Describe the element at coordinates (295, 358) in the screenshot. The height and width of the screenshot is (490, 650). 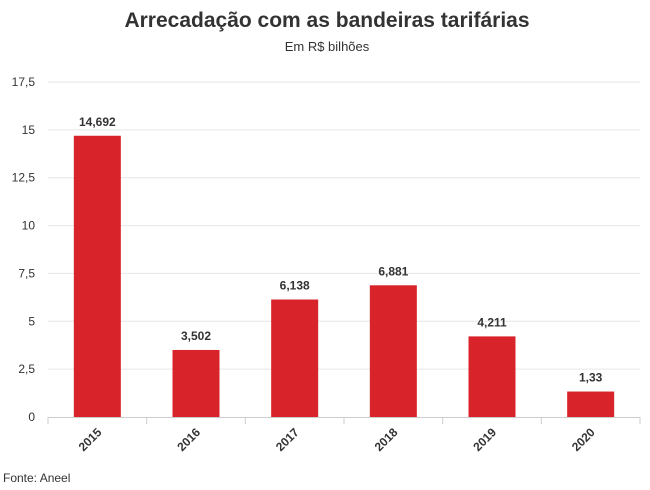
I see `bar-2017` at that location.